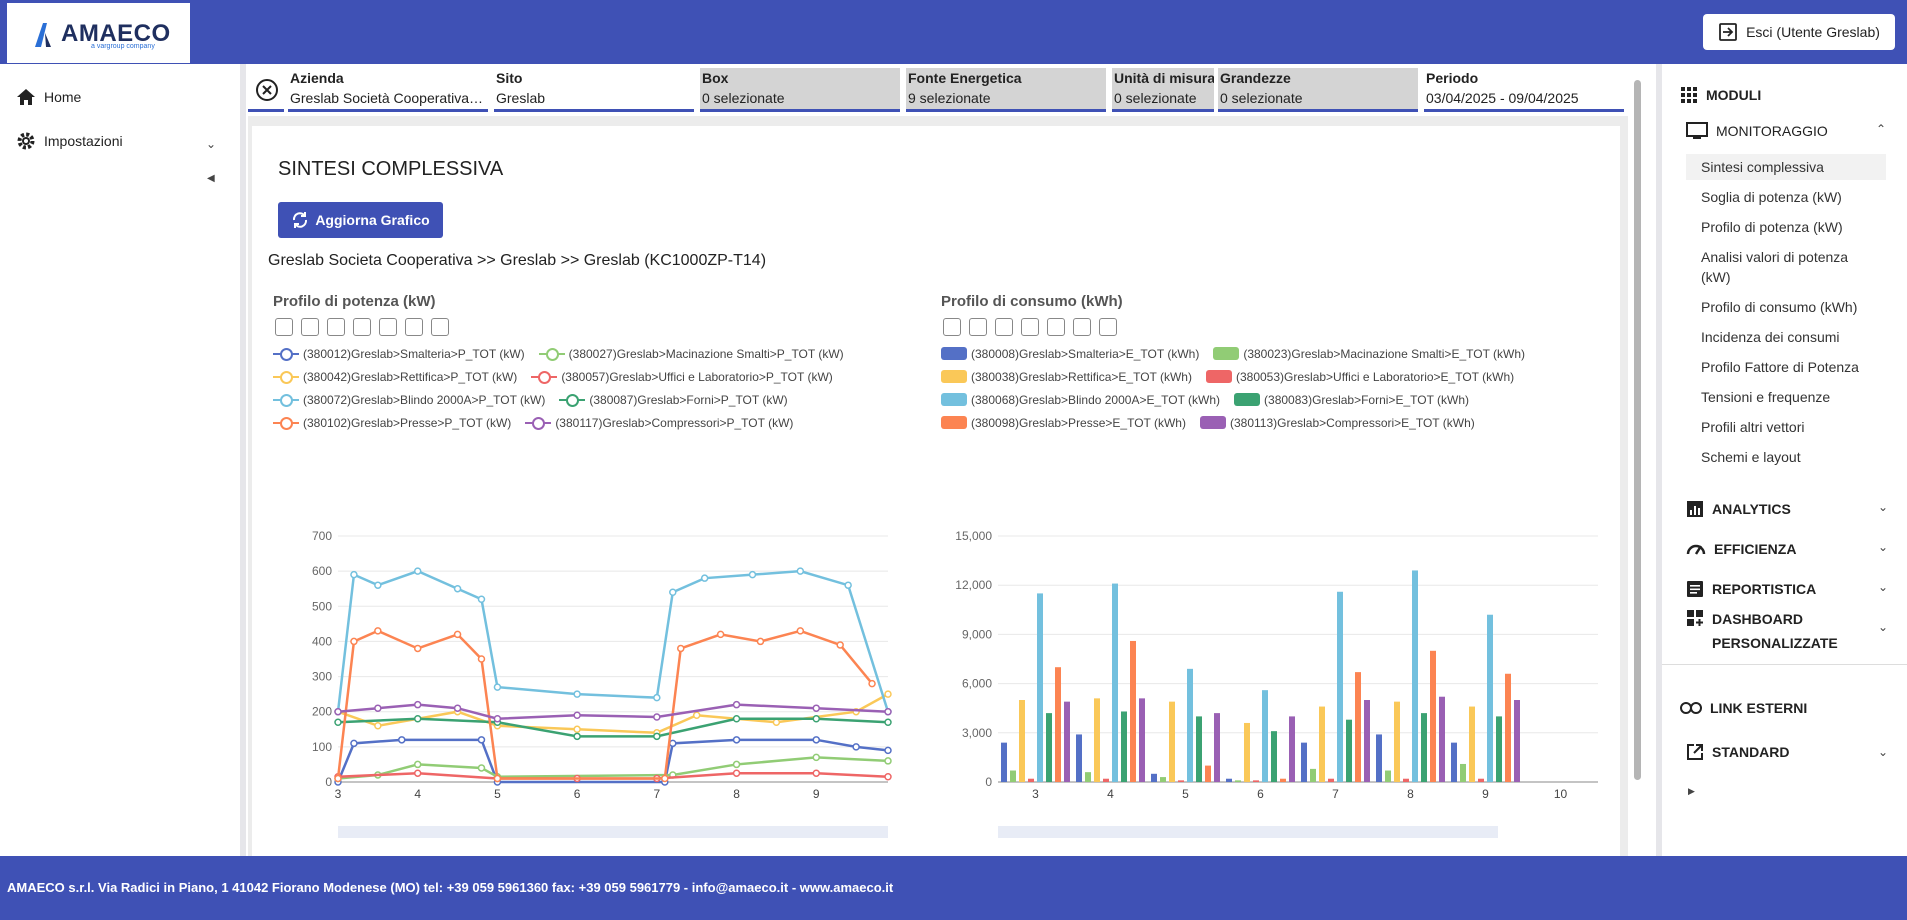 Image resolution: width=1907 pixels, height=920 pixels. I want to click on filter-fonte-value: 9 selezionate, so click(949, 98).